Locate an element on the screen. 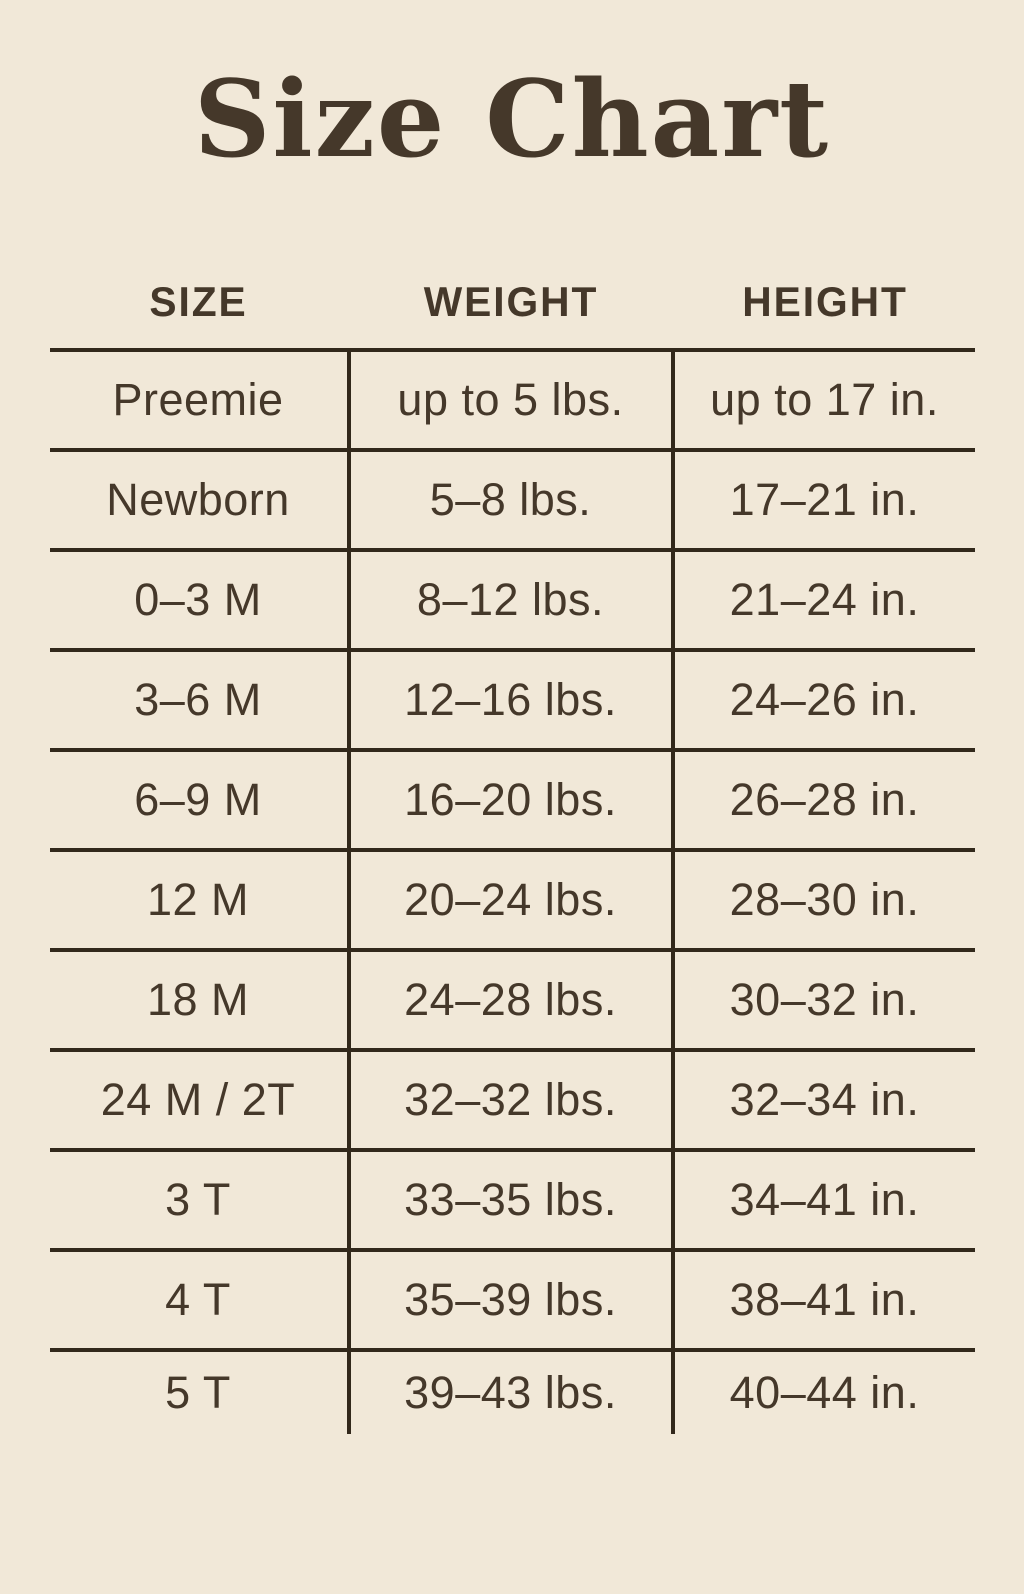 The height and width of the screenshot is (1594, 1024). column-header-weight: WEIGHT is located at coordinates (510, 301).